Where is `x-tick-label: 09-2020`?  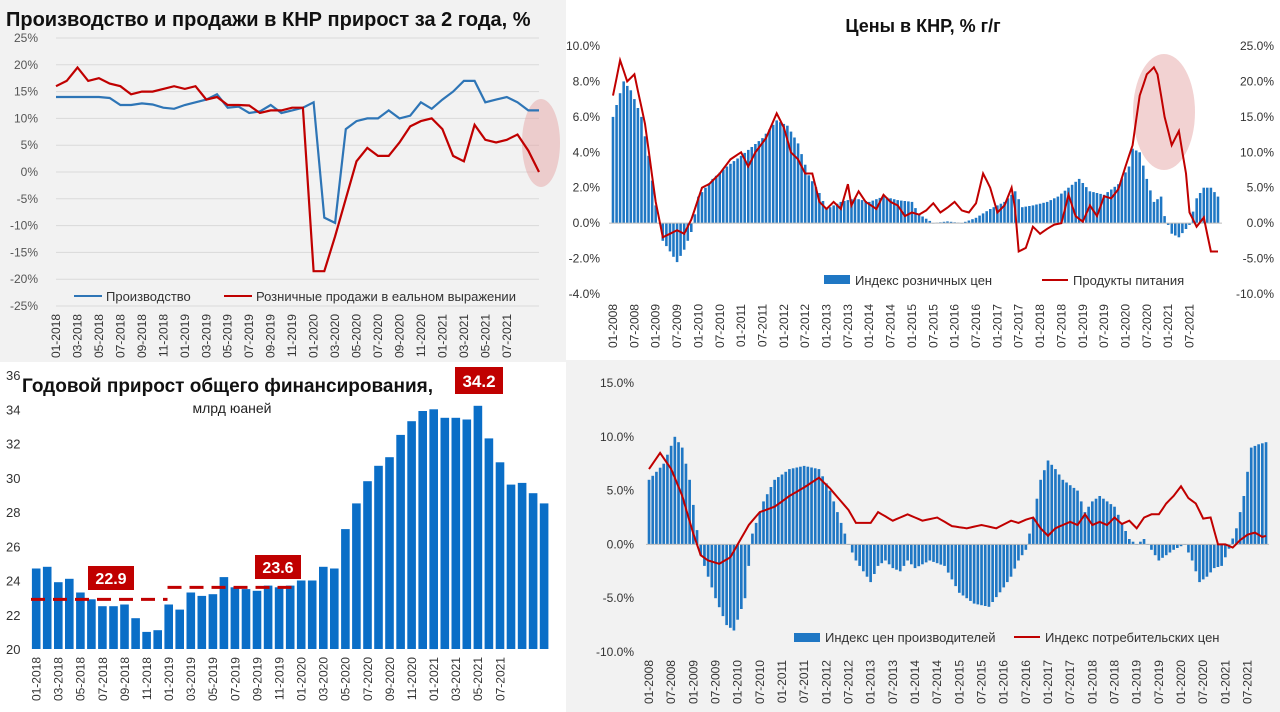 x-tick-label: 09-2020 is located at coordinates (390, 679).